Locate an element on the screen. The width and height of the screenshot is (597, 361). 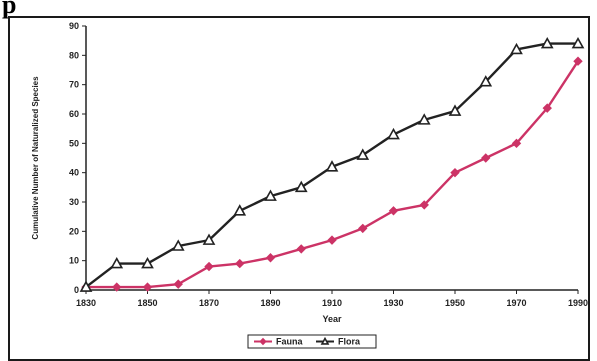
y-tick-label: 10 is located at coordinates (74, 261).